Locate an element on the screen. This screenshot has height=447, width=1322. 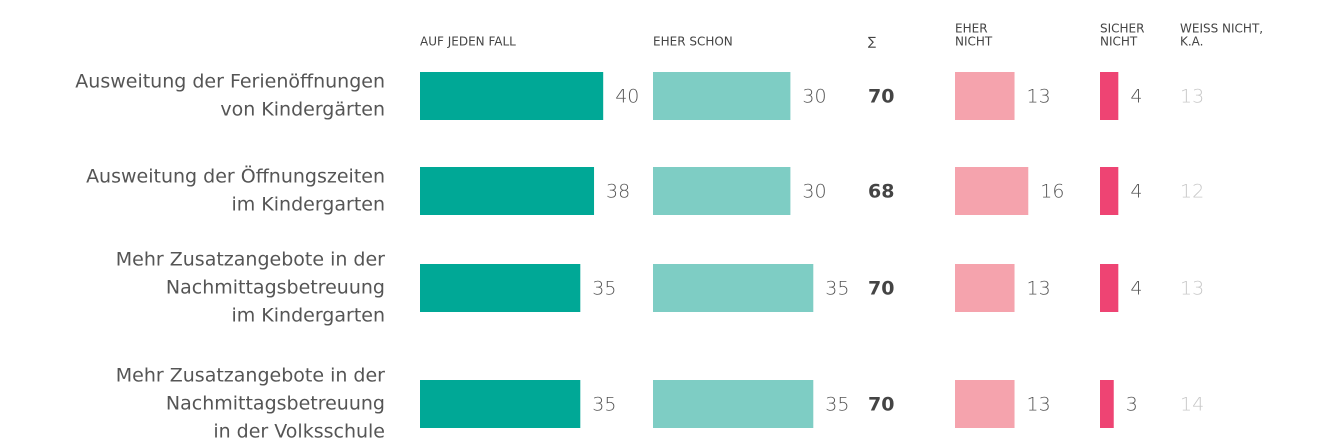
column-header: K.A. is located at coordinates (1192, 42).